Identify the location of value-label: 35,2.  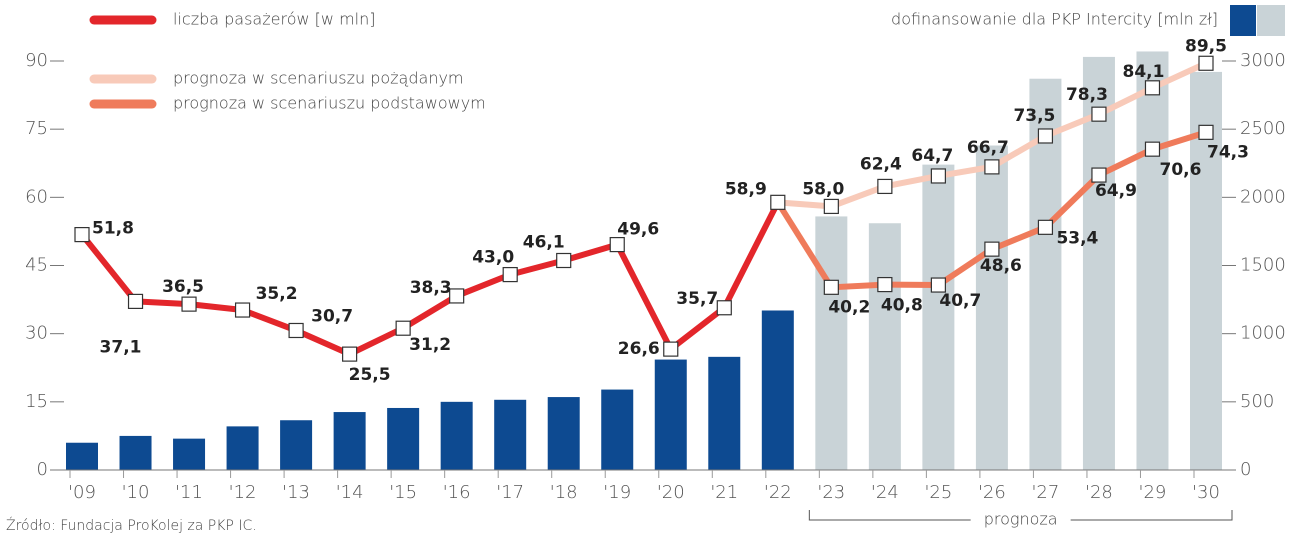
(277, 294).